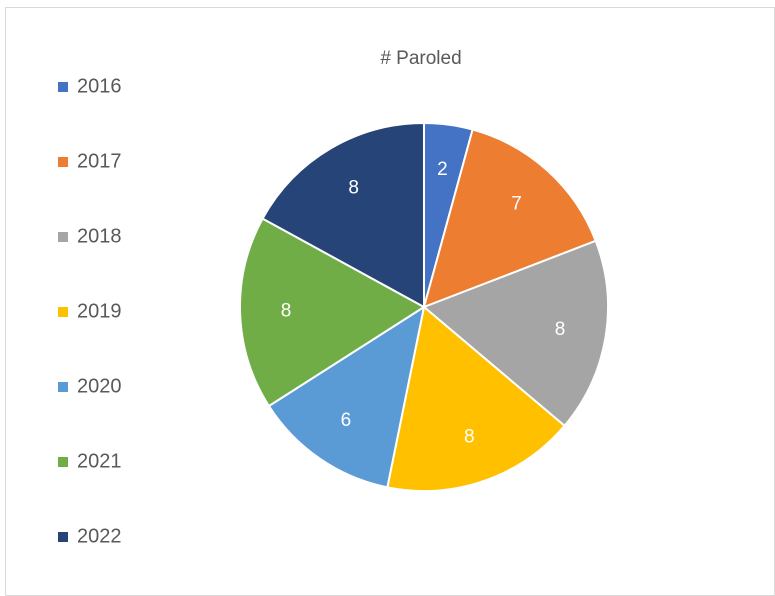  Describe the element at coordinates (99, 536) in the screenshot. I see `legend-label: 2022` at that location.